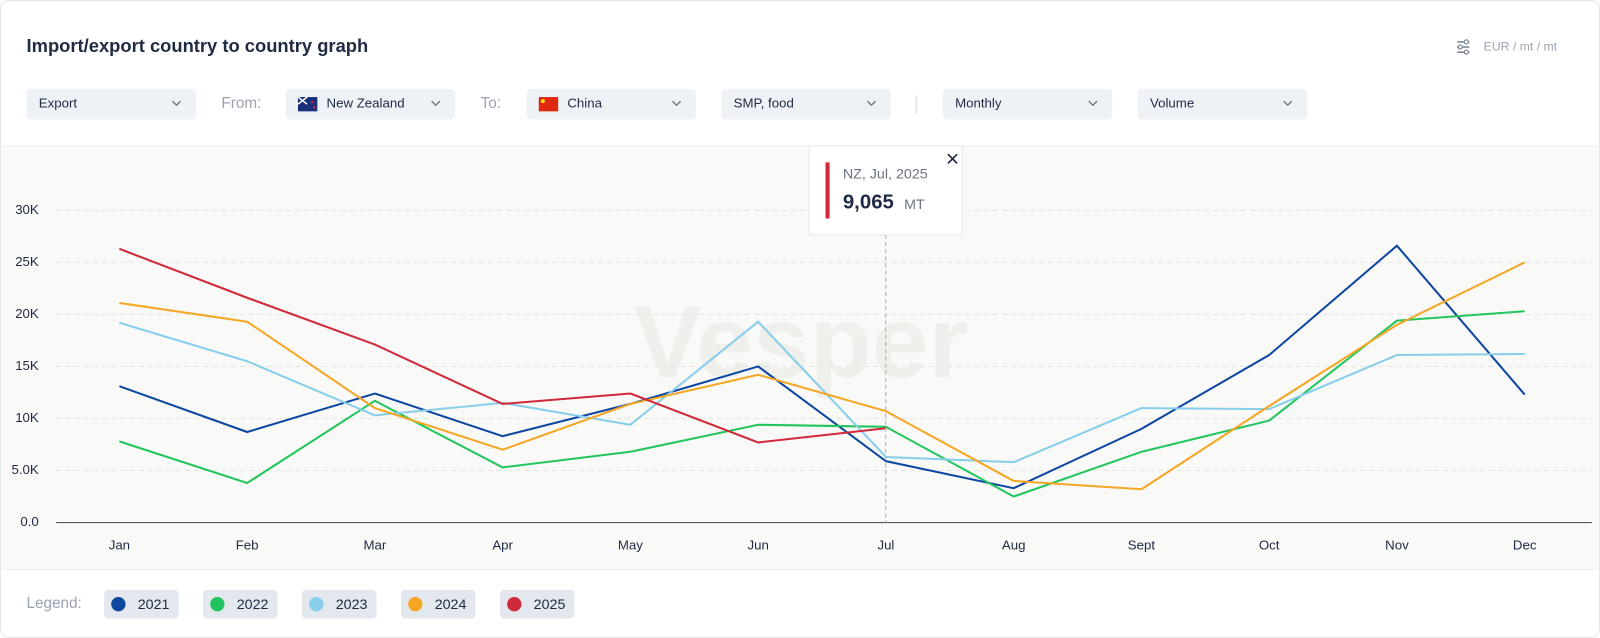 Image resolution: width=1600 pixels, height=638 pixels. I want to click on dropdown-text: New Zealand, so click(366, 103).